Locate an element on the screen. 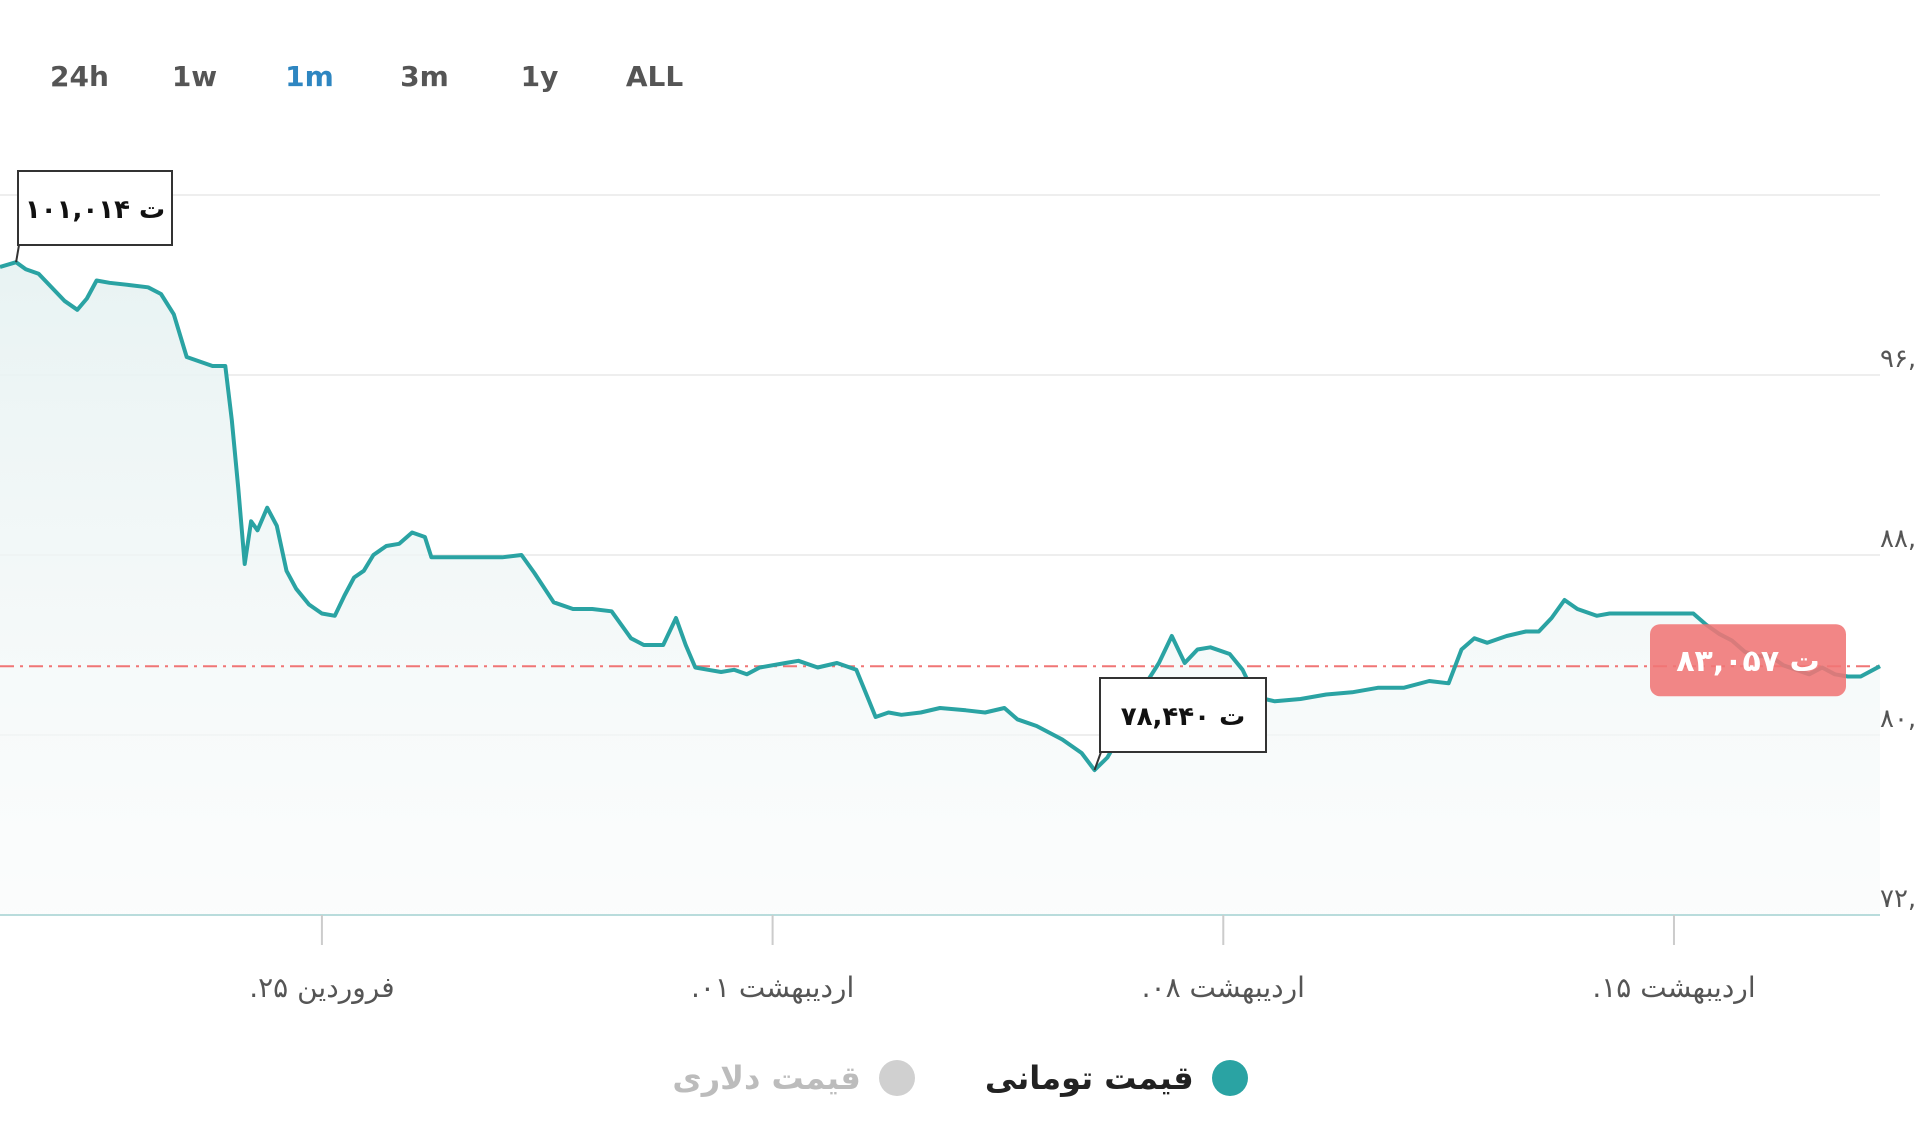 Image resolution: width=1920 pixels, height=1141 pixels. max-price-label: ت ۱۰۱,۰۱۴ is located at coordinates (95, 210).